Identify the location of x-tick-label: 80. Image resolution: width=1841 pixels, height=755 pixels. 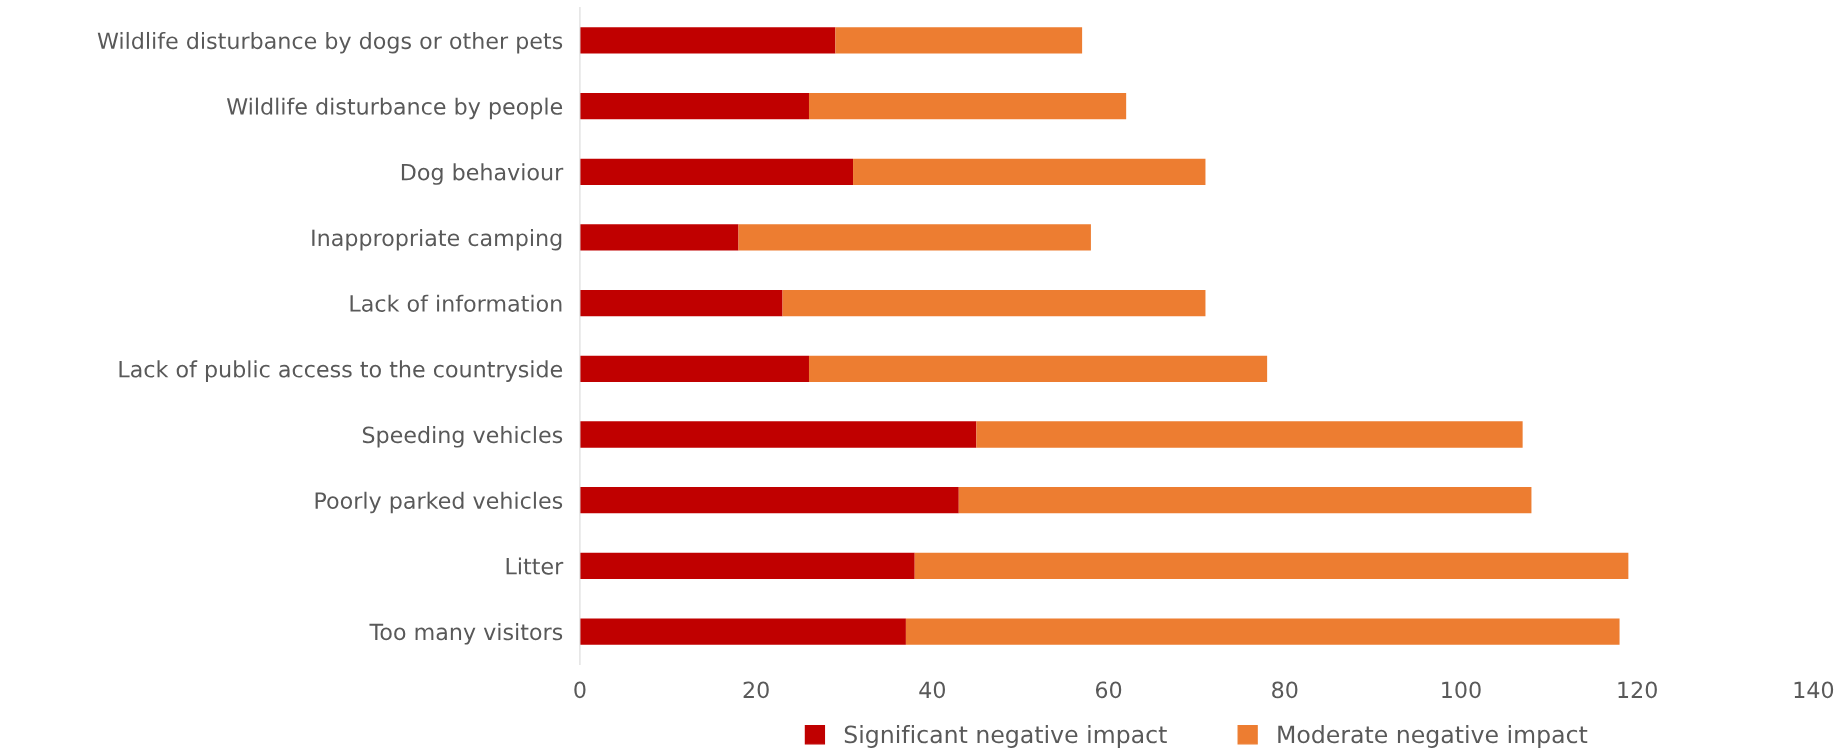
(1285, 690).